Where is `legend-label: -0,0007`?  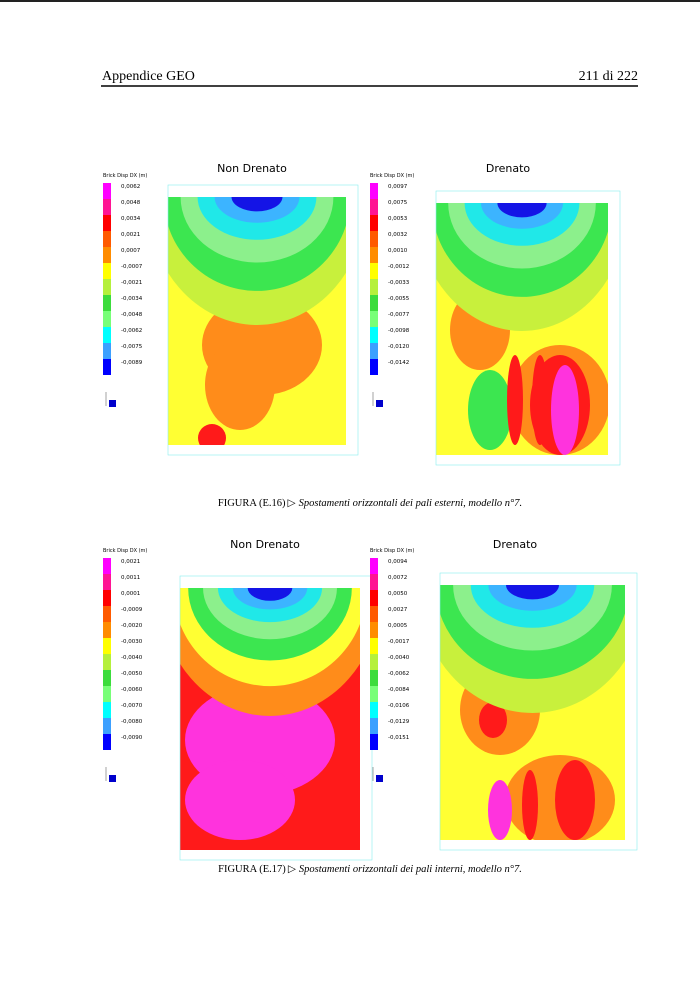 legend-label: -0,0007 is located at coordinates (132, 267).